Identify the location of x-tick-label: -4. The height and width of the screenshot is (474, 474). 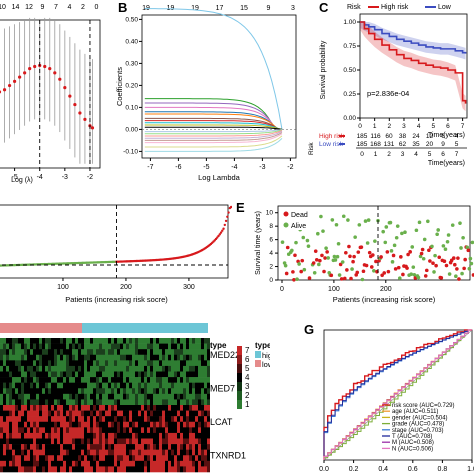
(40, 177).